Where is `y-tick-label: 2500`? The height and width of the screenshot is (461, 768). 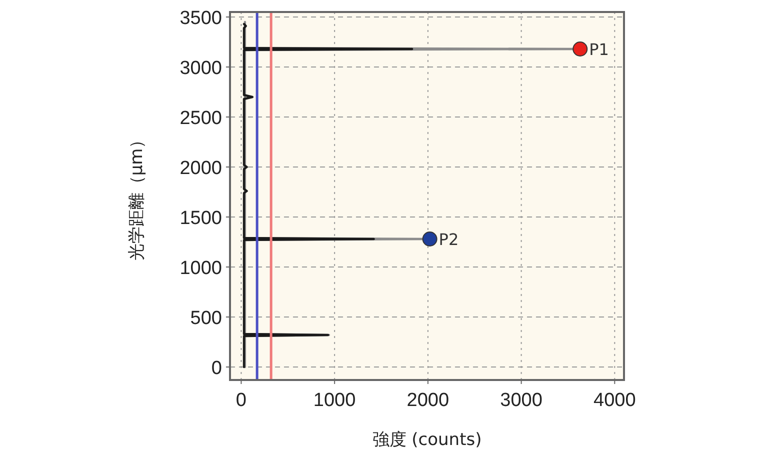 y-tick-label: 2500 is located at coordinates (201, 118).